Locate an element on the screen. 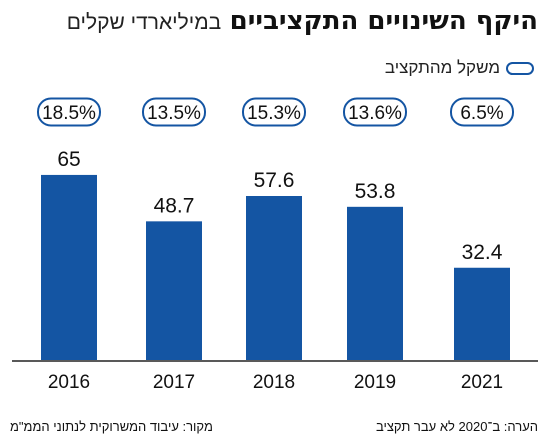  share-pill-label: 6.5% is located at coordinates (481, 113).